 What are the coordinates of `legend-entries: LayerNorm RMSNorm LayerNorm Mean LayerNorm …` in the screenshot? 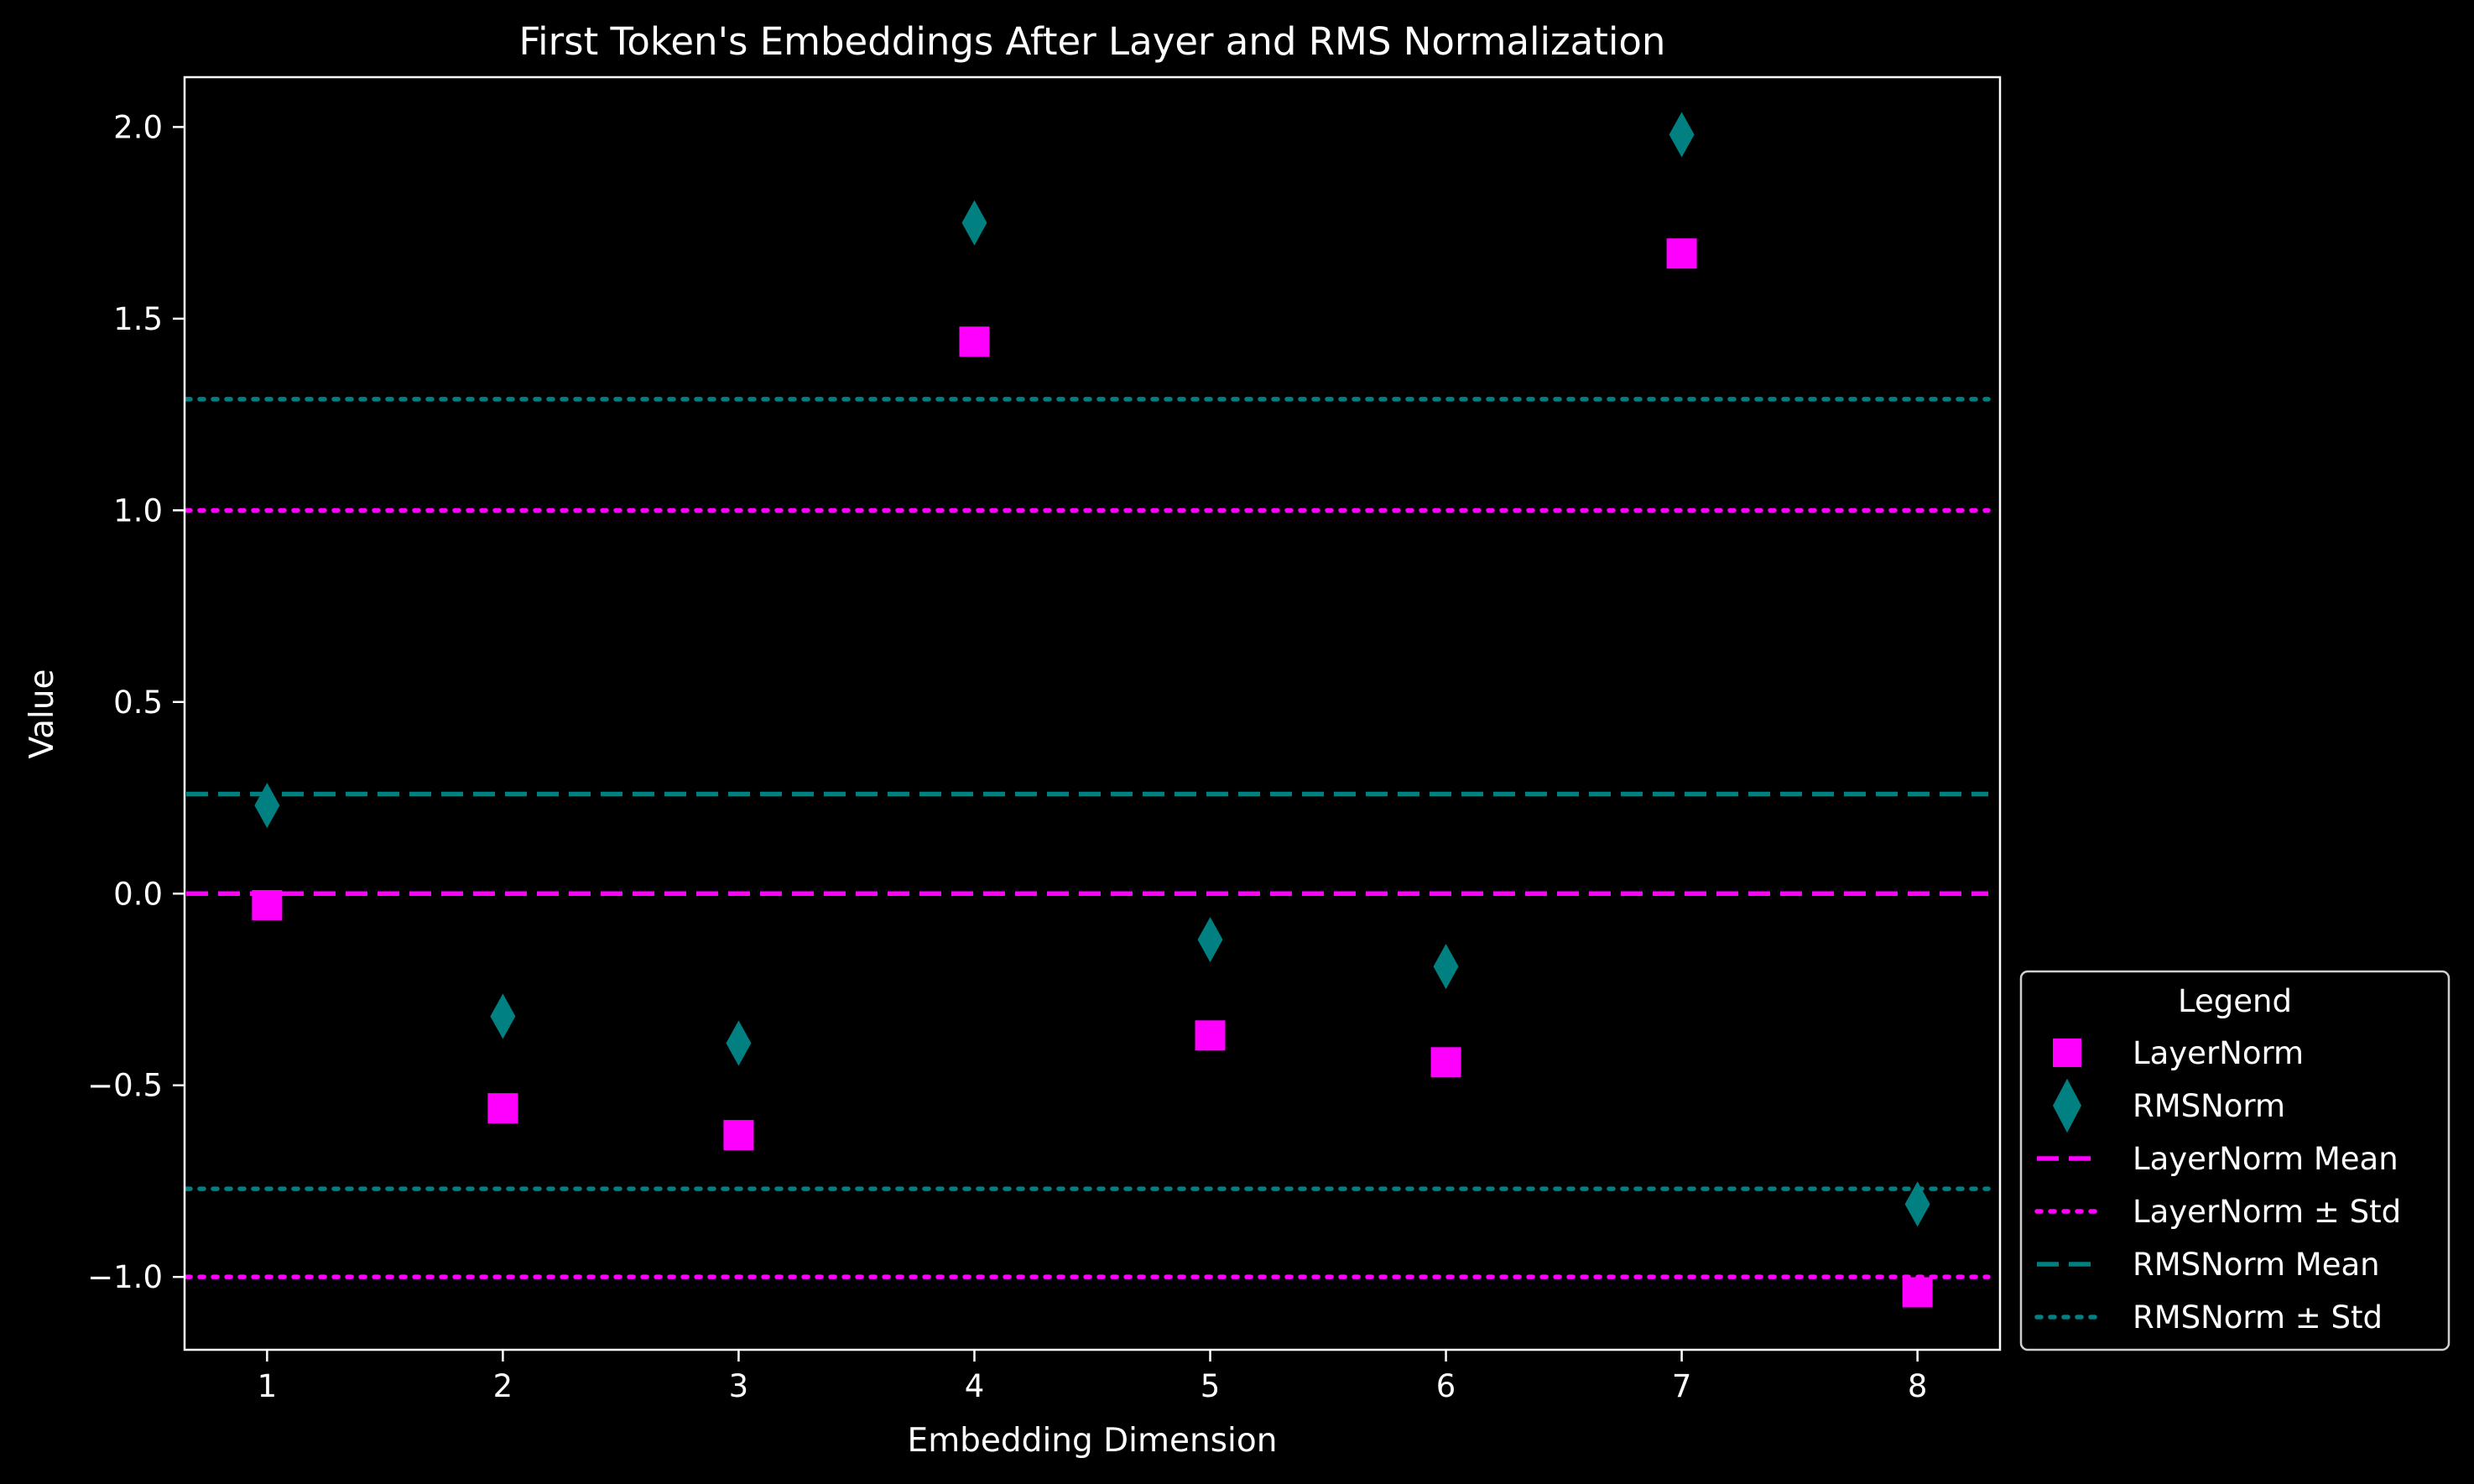 It's located at (2218, 1185).